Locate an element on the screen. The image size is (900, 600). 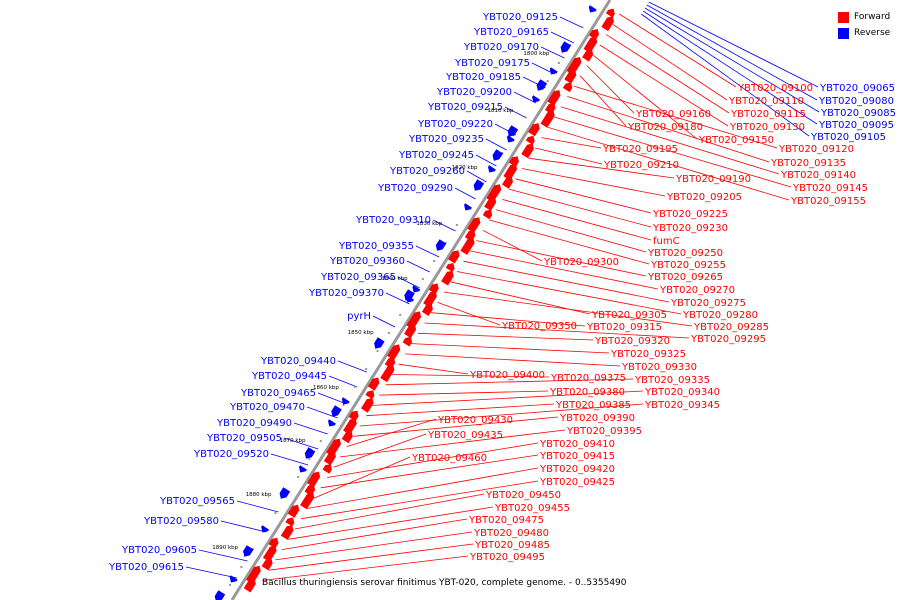
forward-gene-label-ybt020-09380: YBT020_09380 is located at coordinates (587, 392).